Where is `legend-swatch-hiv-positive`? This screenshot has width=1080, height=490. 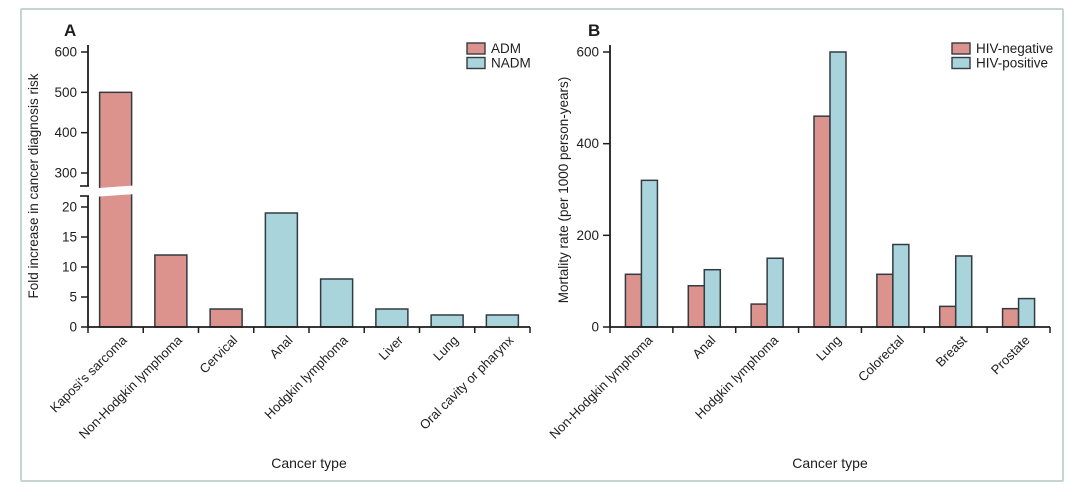 legend-swatch-hiv-positive is located at coordinates (961, 63).